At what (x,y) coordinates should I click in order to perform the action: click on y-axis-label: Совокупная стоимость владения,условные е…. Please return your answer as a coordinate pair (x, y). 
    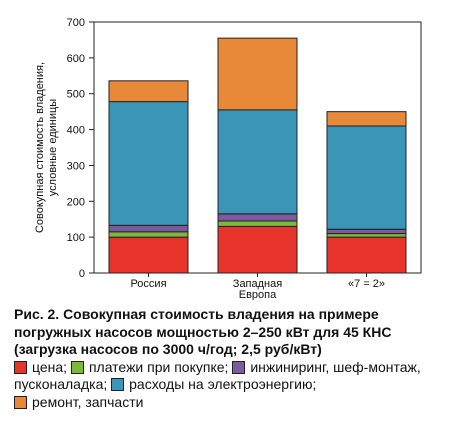
    Looking at the image, I should click on (46, 147).